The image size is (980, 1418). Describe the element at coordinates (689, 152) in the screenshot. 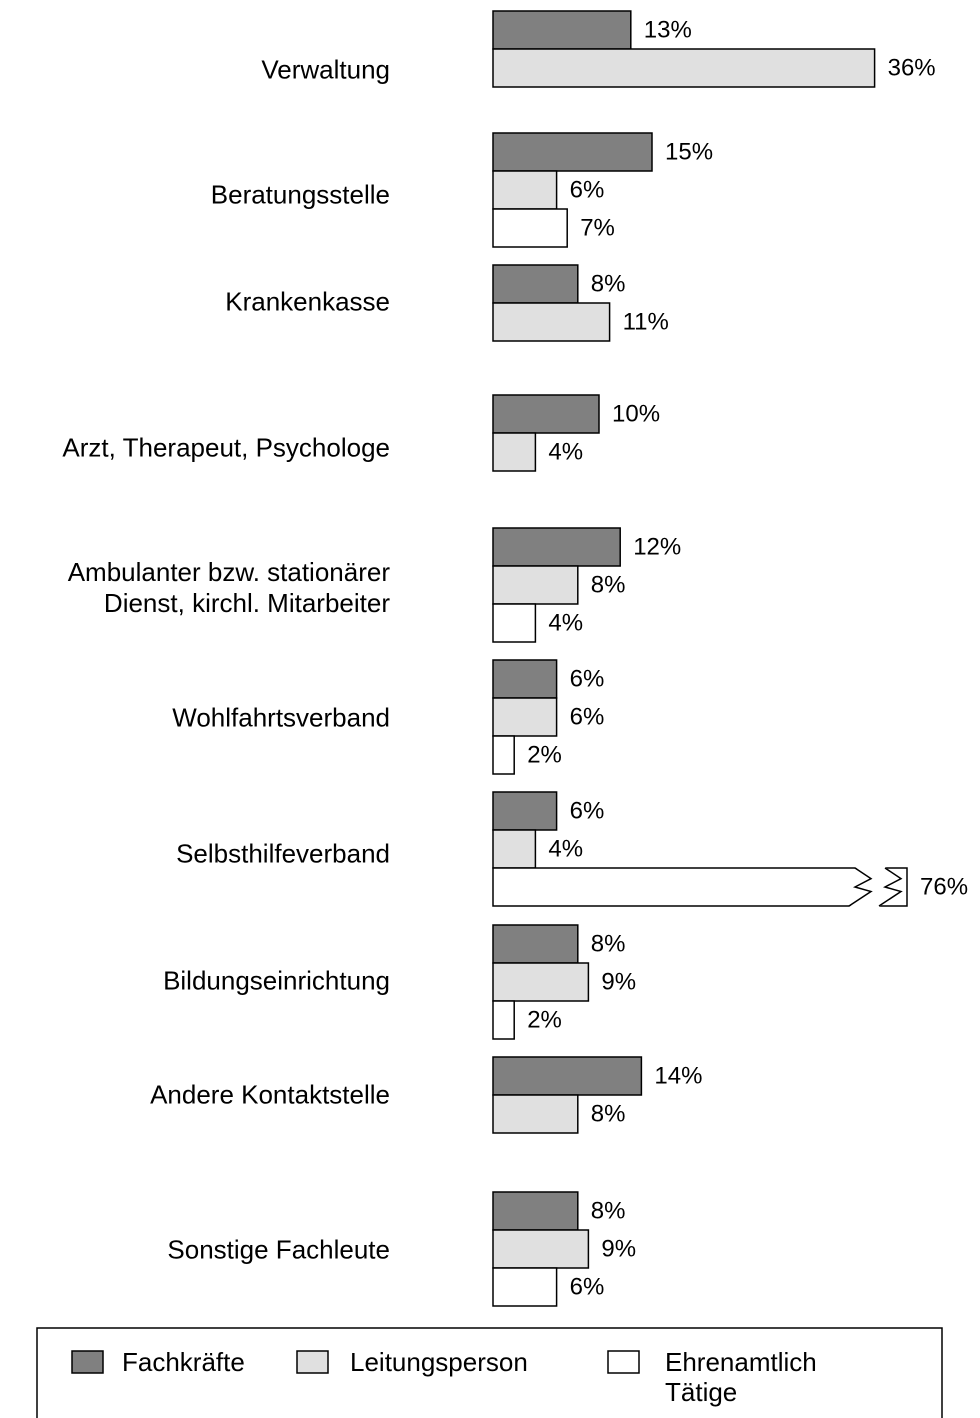

I see `value-label: 15%` at that location.